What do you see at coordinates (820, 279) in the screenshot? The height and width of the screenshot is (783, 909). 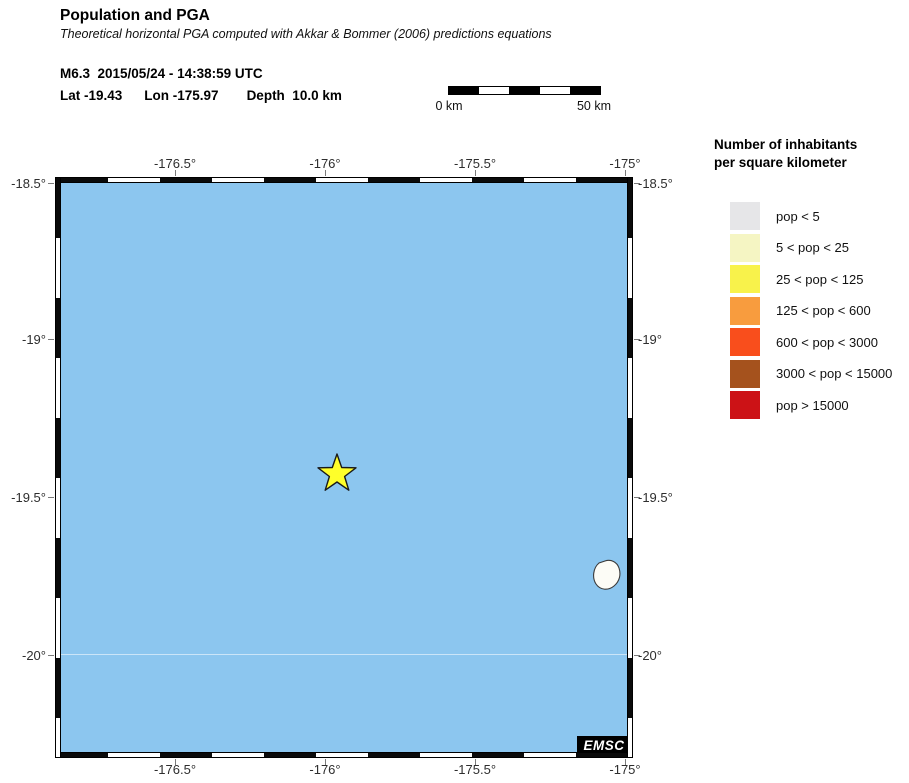 I see `legend-label: 25 < pop < 125` at bounding box center [820, 279].